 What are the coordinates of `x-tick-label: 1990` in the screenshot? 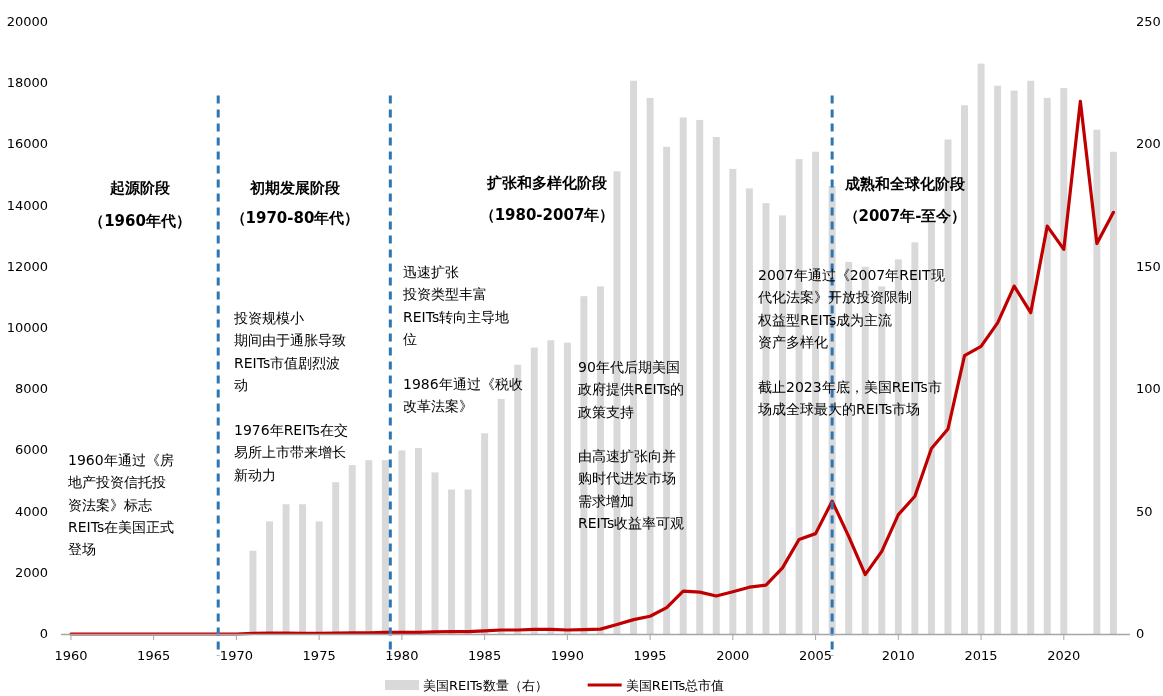 It's located at (567, 655).